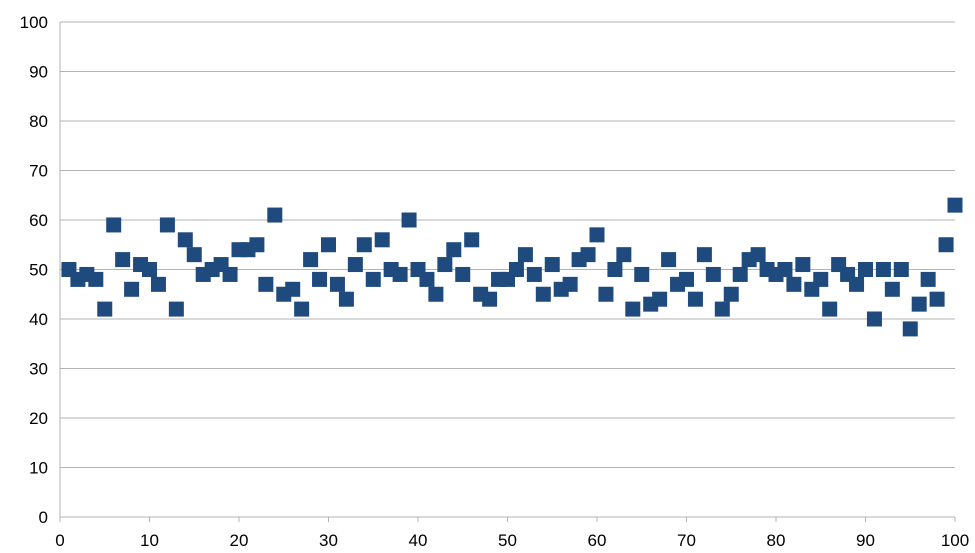 Image resolution: width=975 pixels, height=553 pixels. What do you see at coordinates (776, 540) in the screenshot?
I see `x-tick-label: 80` at bounding box center [776, 540].